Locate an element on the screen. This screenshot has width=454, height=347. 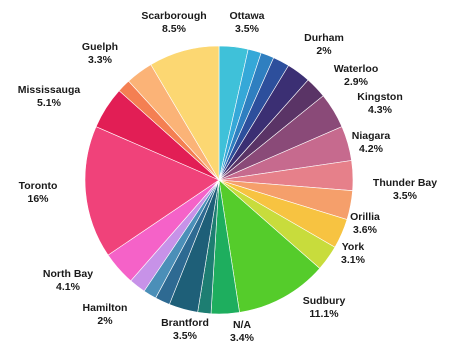
label-york-value: 3.1% is located at coordinates (353, 260).